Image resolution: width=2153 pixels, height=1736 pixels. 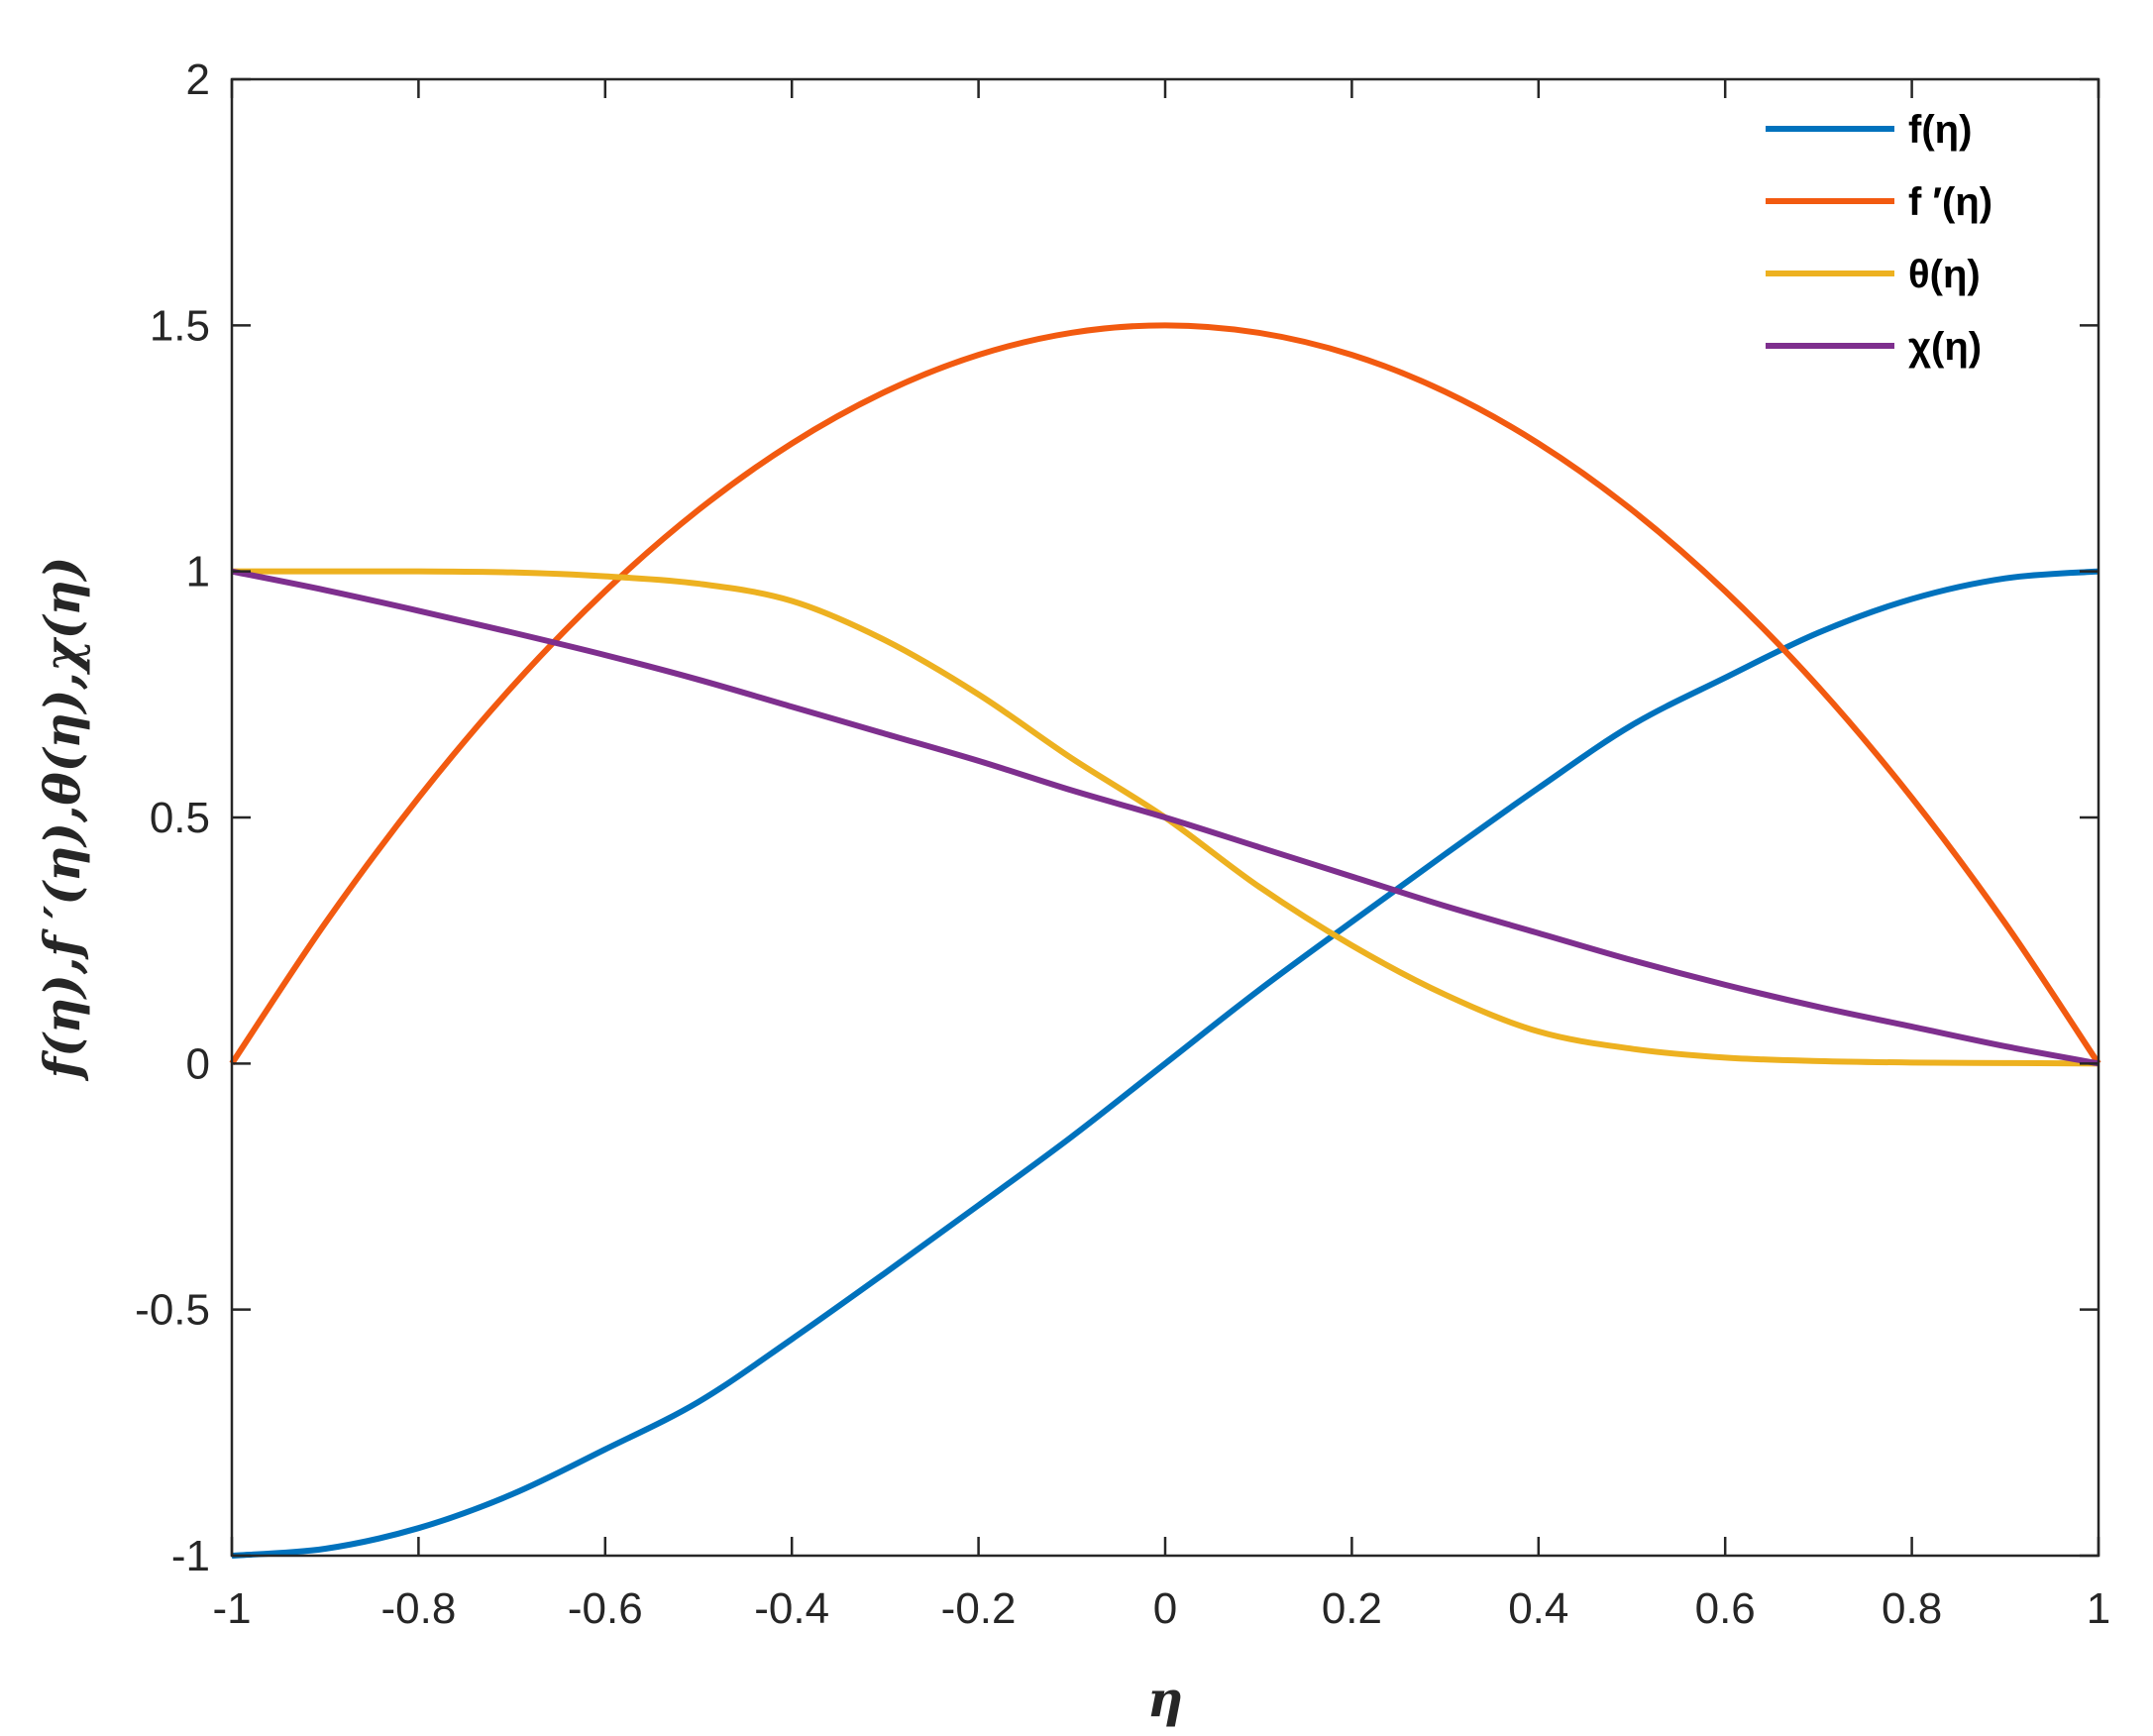 What do you see at coordinates (172, 1310) in the screenshot?
I see `y-tick-label: -0.5` at bounding box center [172, 1310].